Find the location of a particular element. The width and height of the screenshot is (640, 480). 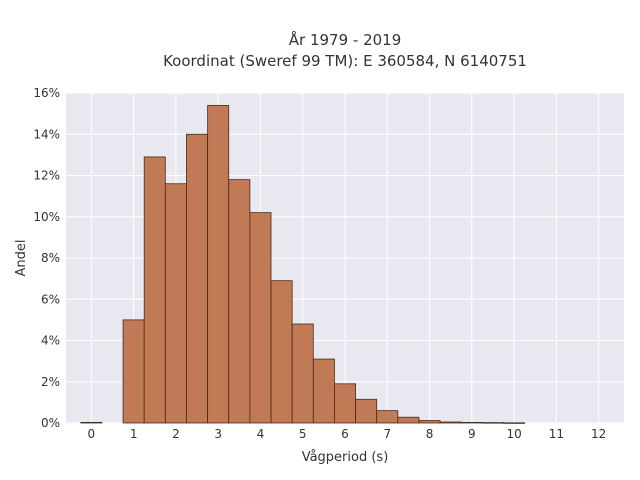

y-axis-label: Andel is located at coordinates (21, 258).